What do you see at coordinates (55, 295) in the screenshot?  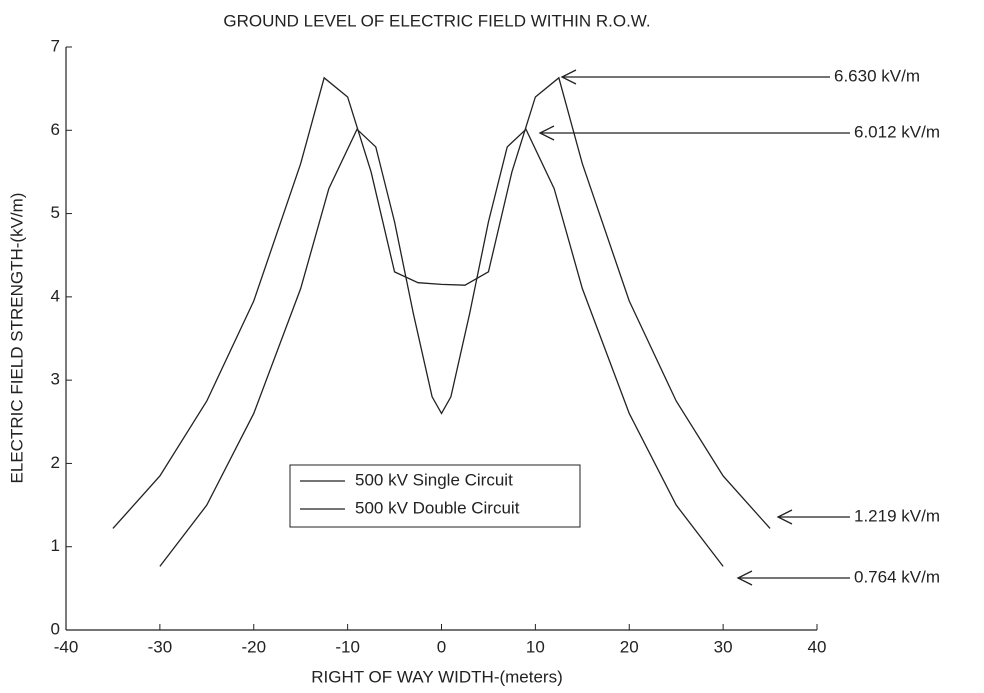 I see `y-tick-label: 4` at bounding box center [55, 295].